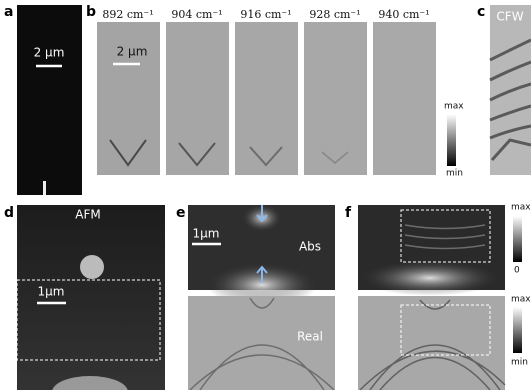 This screenshot has height=390, width=531. What do you see at coordinates (265, 14) in the screenshot?
I see `frame-label: 916 cm⁻¹` at bounding box center [265, 14].